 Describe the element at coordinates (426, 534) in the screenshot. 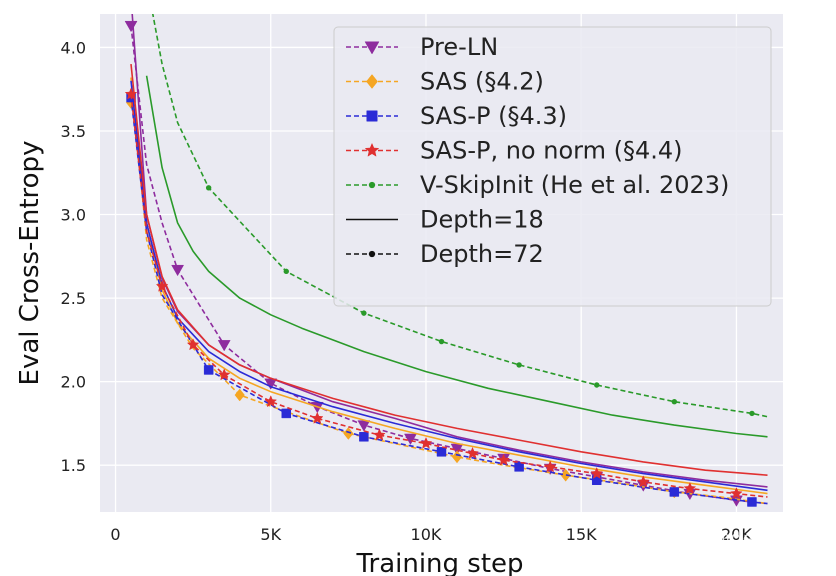

I see `x-tick-label: 10K` at that location.